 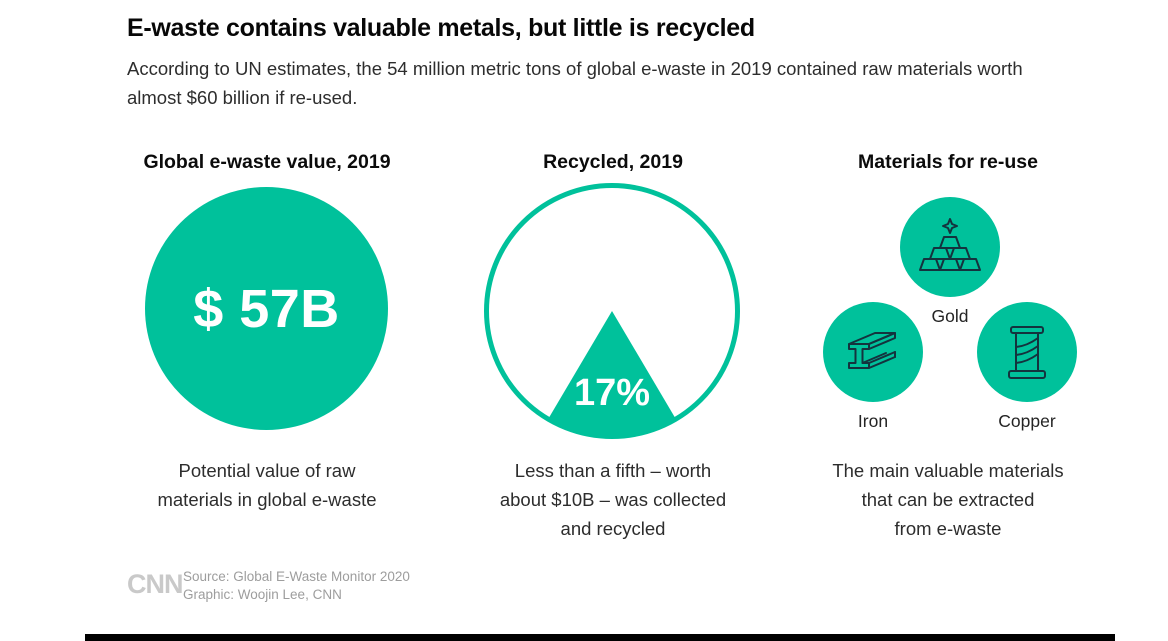 What do you see at coordinates (242, 97) in the screenshot?
I see `subtitle-line-2: almost $60 billion if re-used.` at bounding box center [242, 97].